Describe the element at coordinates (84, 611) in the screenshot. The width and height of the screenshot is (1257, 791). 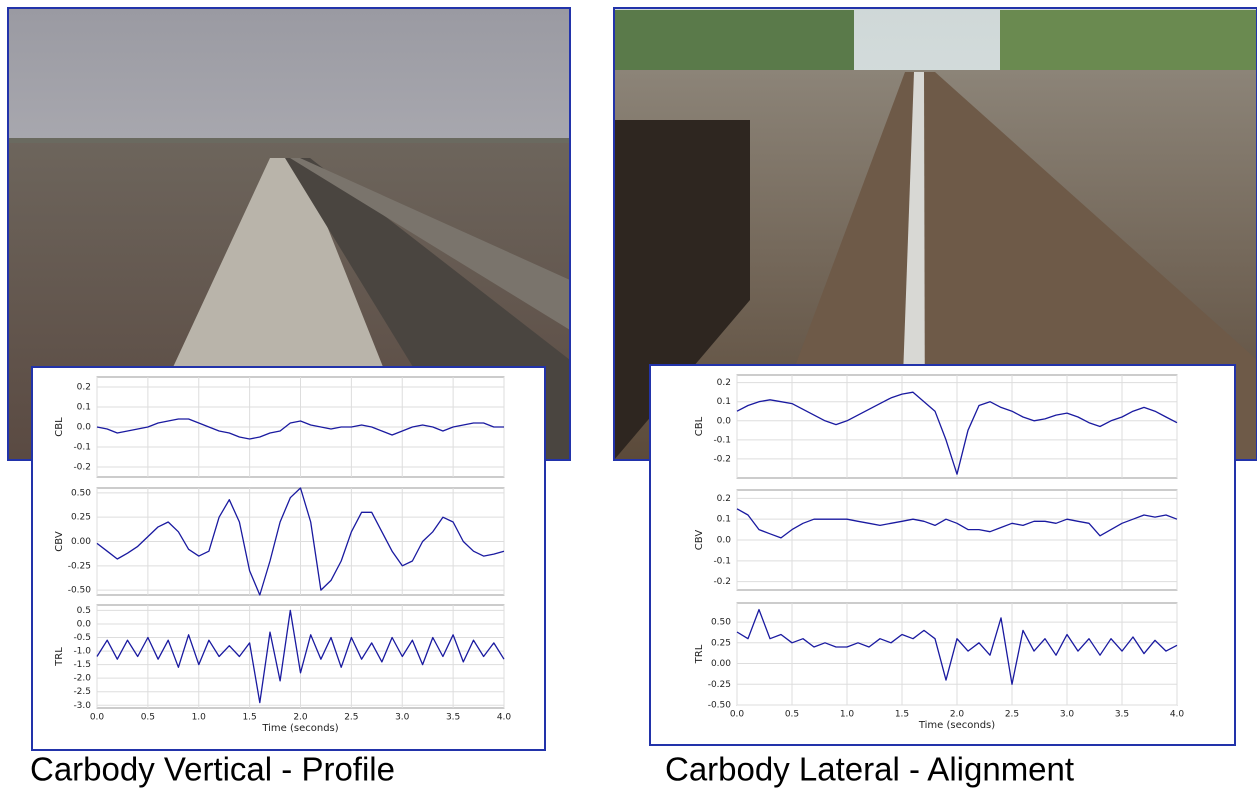
I see `y-tick-label: 0.5` at that location.